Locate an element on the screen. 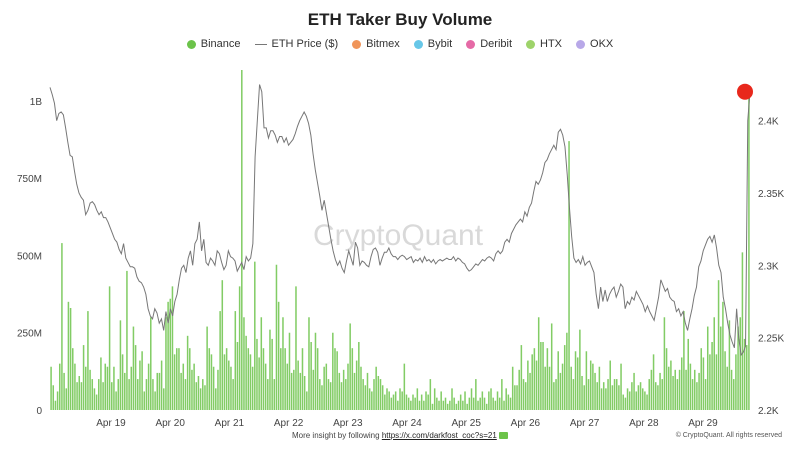 This screenshot has width=800, height=450. legend-item-bybit: Bybit is located at coordinates (432, 44).